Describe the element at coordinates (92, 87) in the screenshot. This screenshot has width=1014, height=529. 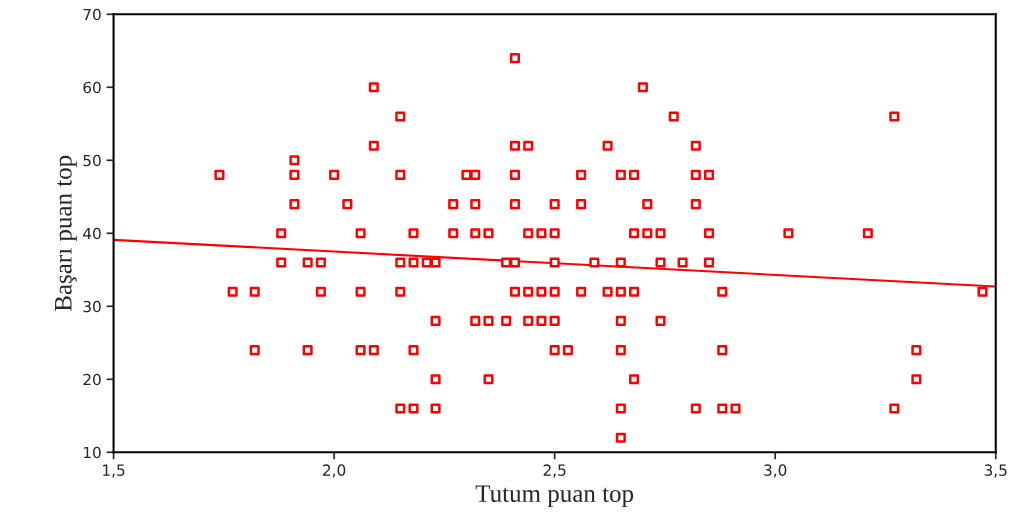
I see `y-tick-label: 60` at that location.